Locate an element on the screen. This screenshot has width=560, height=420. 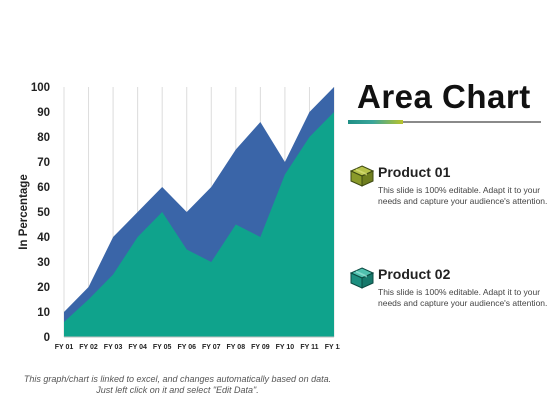
x-tick-label: FY 03 is located at coordinates (113, 347).